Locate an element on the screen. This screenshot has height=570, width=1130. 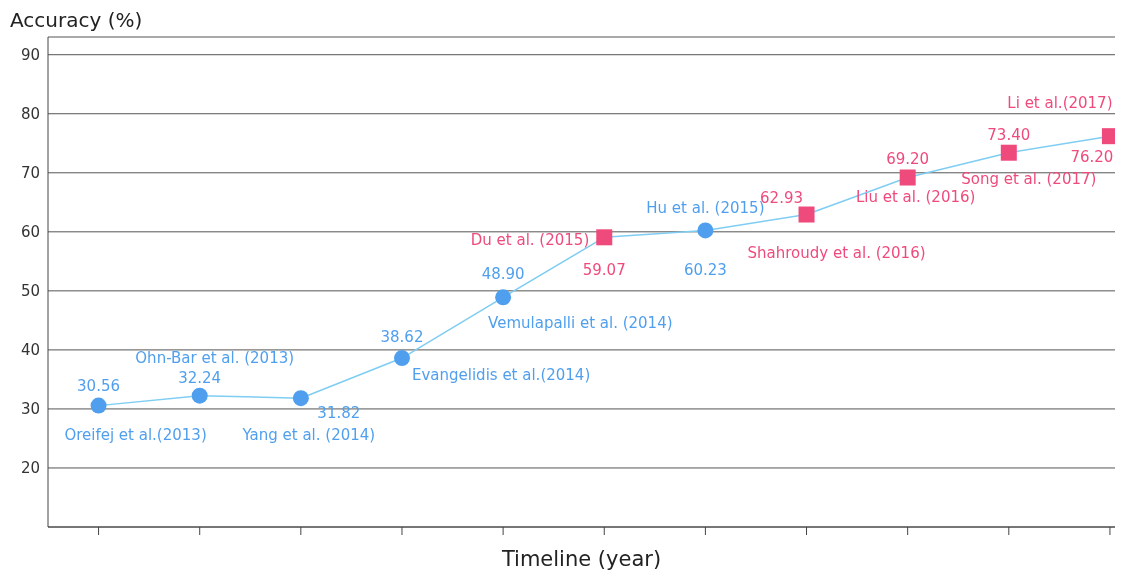
data-label: 60.23 is located at coordinates (705, 270).